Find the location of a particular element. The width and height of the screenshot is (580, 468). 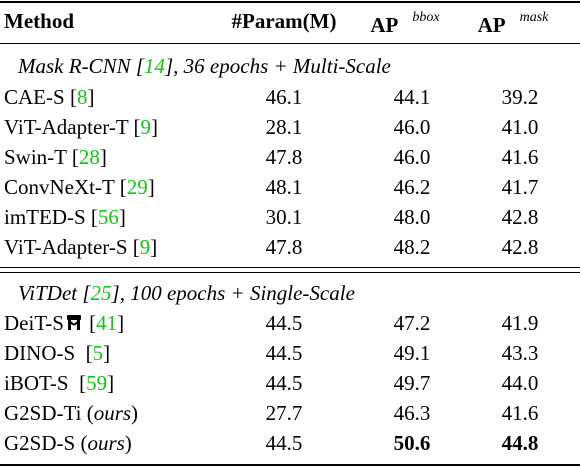

method-name: iBOT-S is located at coordinates (36, 383).